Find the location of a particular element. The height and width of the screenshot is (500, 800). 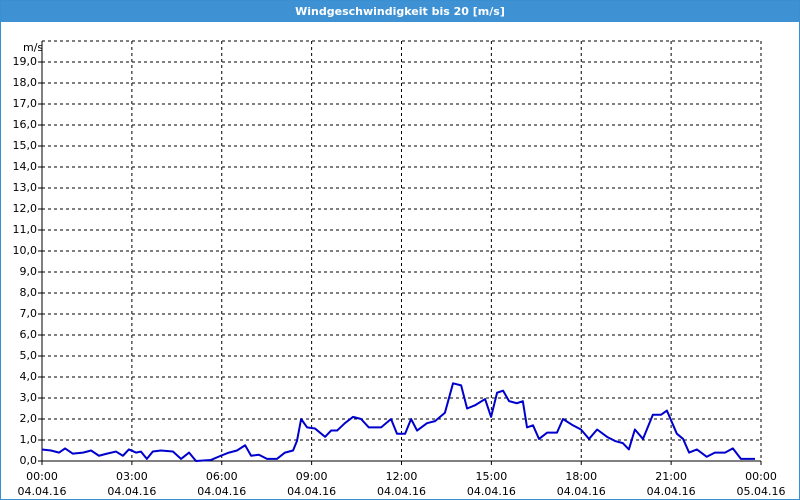

x-tick-label: 15:00 04.04.16 is located at coordinates (491, 484).